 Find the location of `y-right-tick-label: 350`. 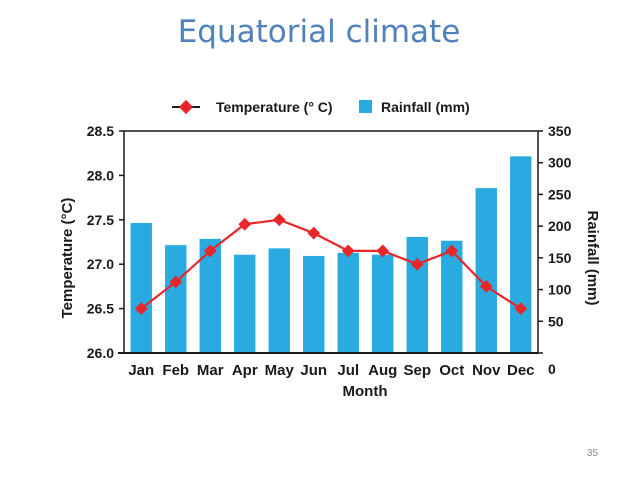

y-right-tick-label: 350 is located at coordinates (560, 131).